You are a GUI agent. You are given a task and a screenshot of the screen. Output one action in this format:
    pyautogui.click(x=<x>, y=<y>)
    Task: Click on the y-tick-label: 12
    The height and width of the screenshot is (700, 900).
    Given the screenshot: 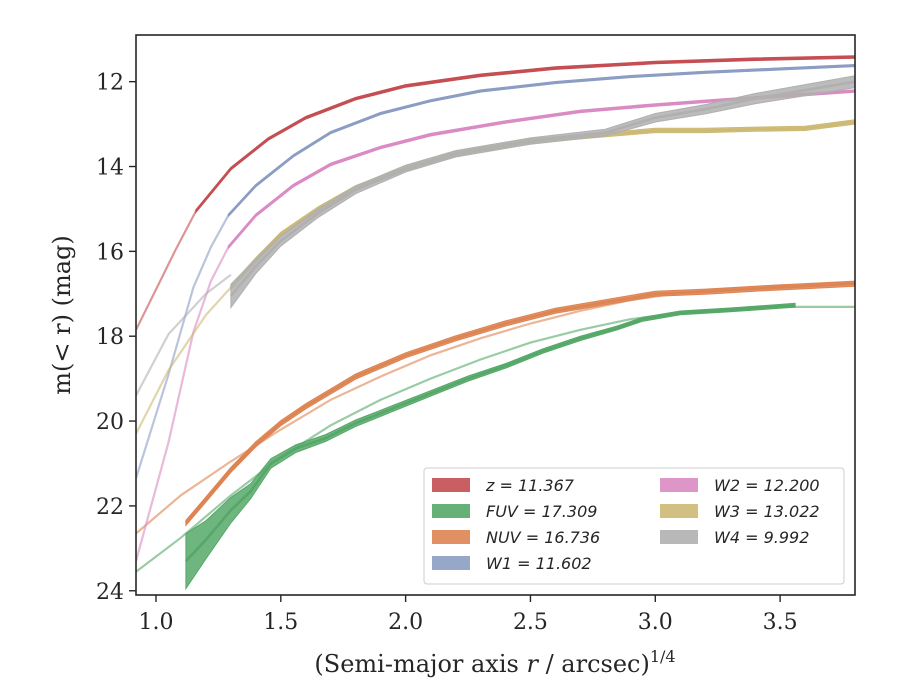 What is the action you would take?
    pyautogui.click(x=110, y=83)
    